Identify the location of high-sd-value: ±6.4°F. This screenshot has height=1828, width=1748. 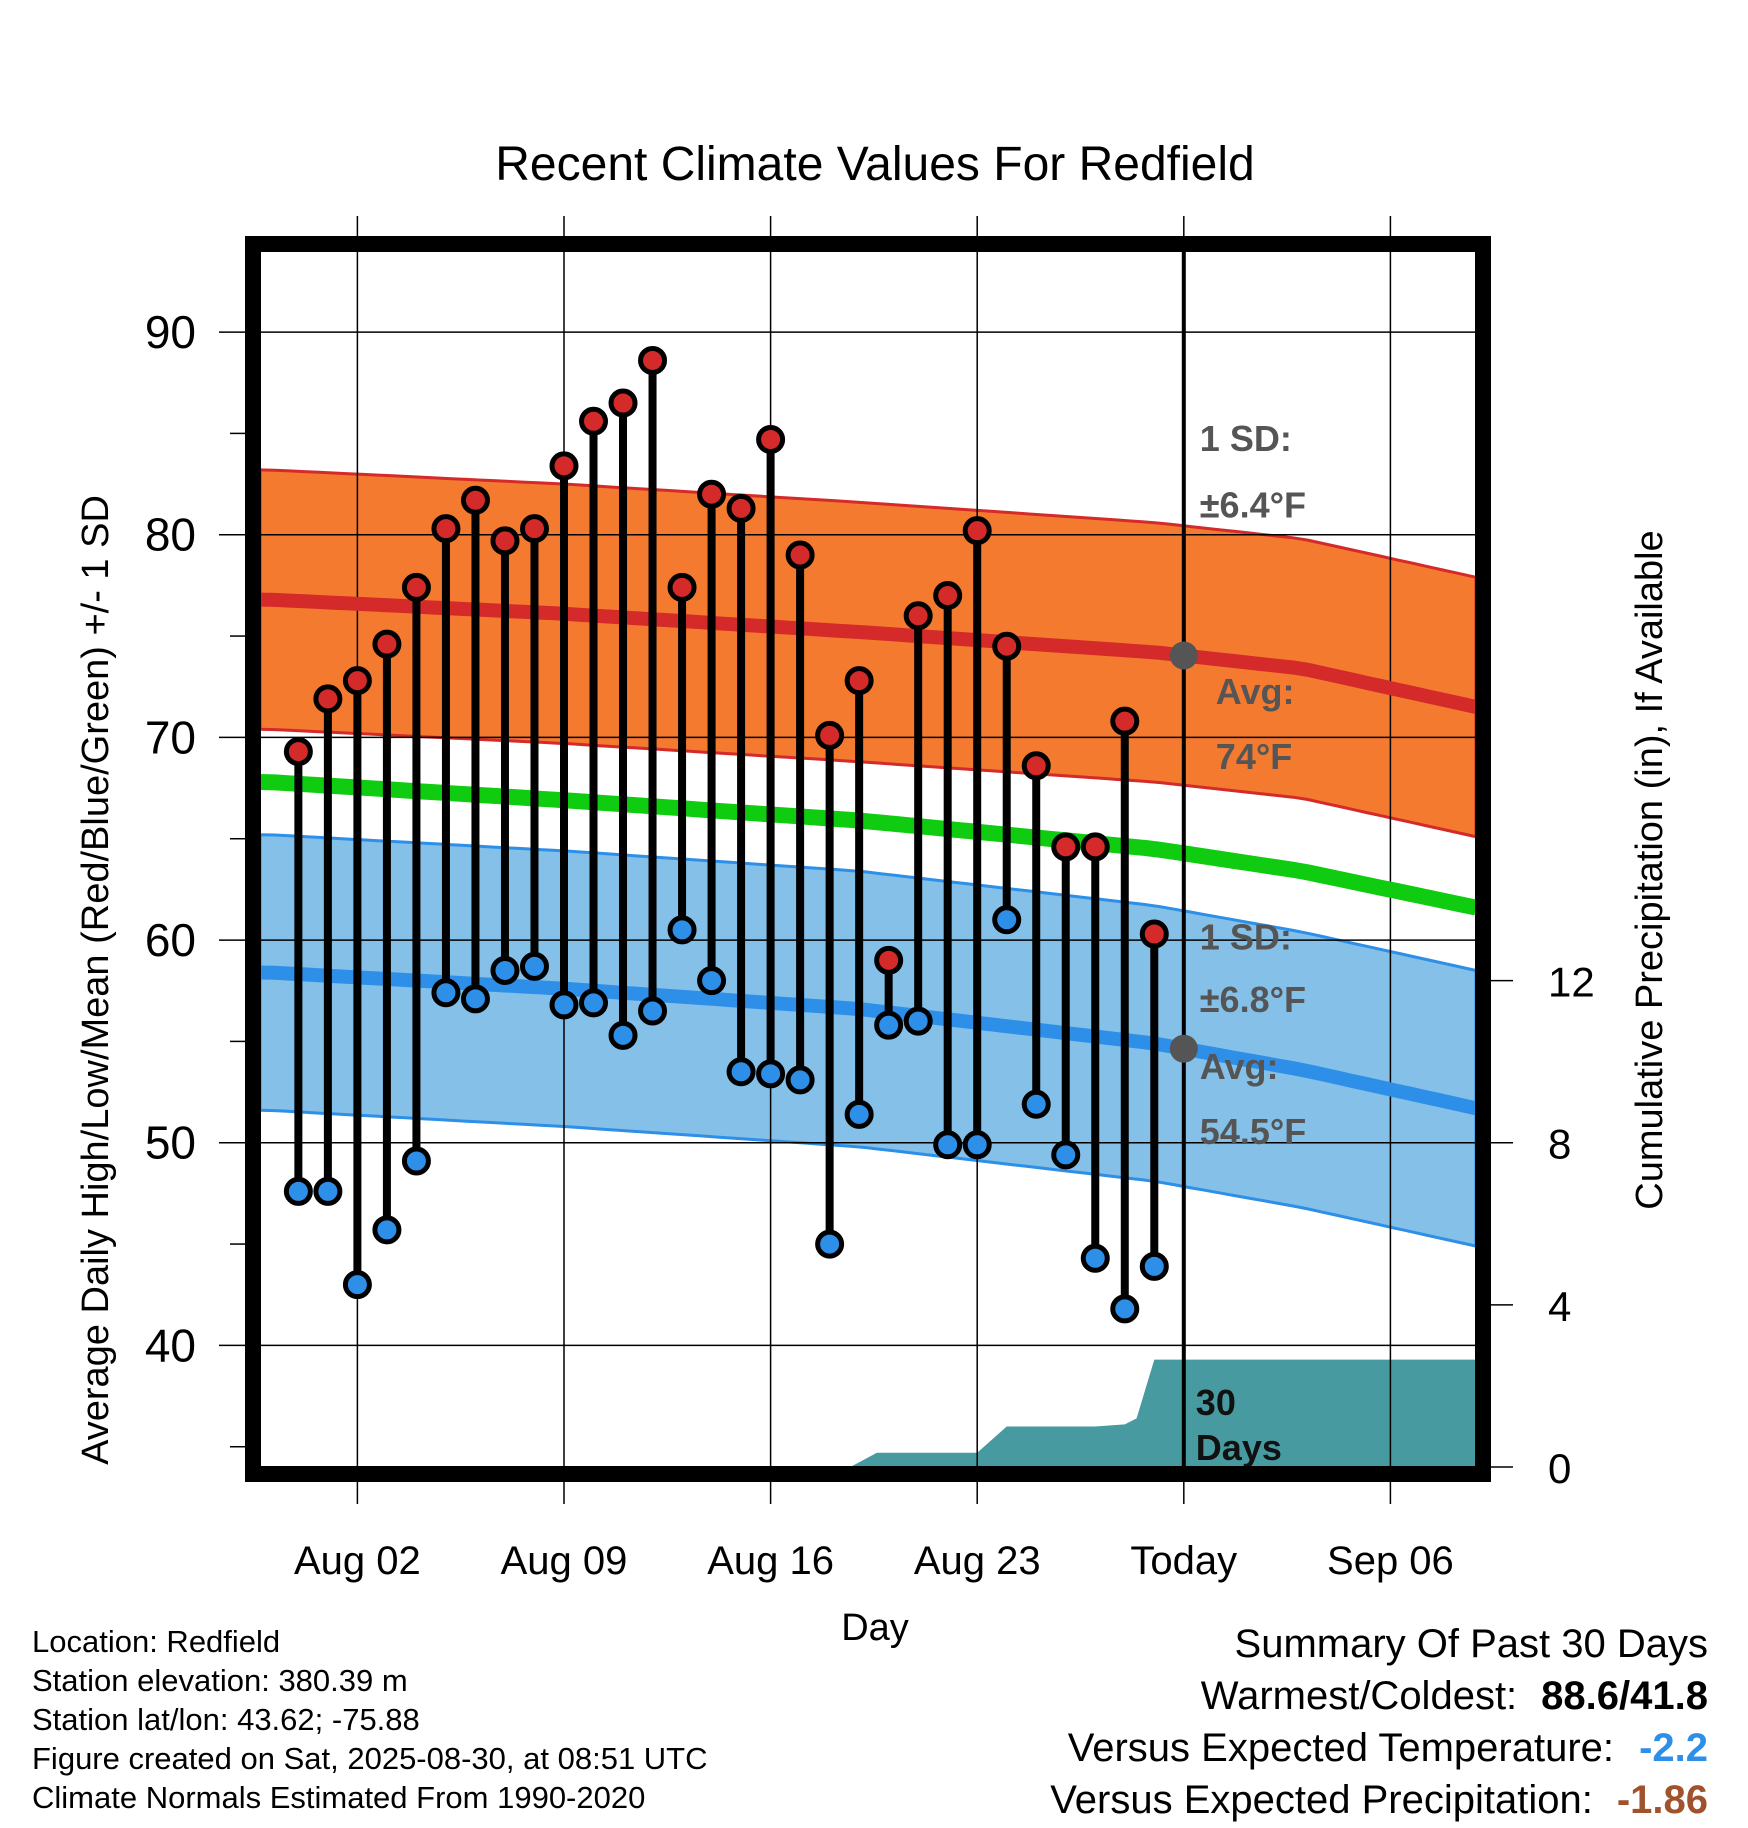
(1253, 505).